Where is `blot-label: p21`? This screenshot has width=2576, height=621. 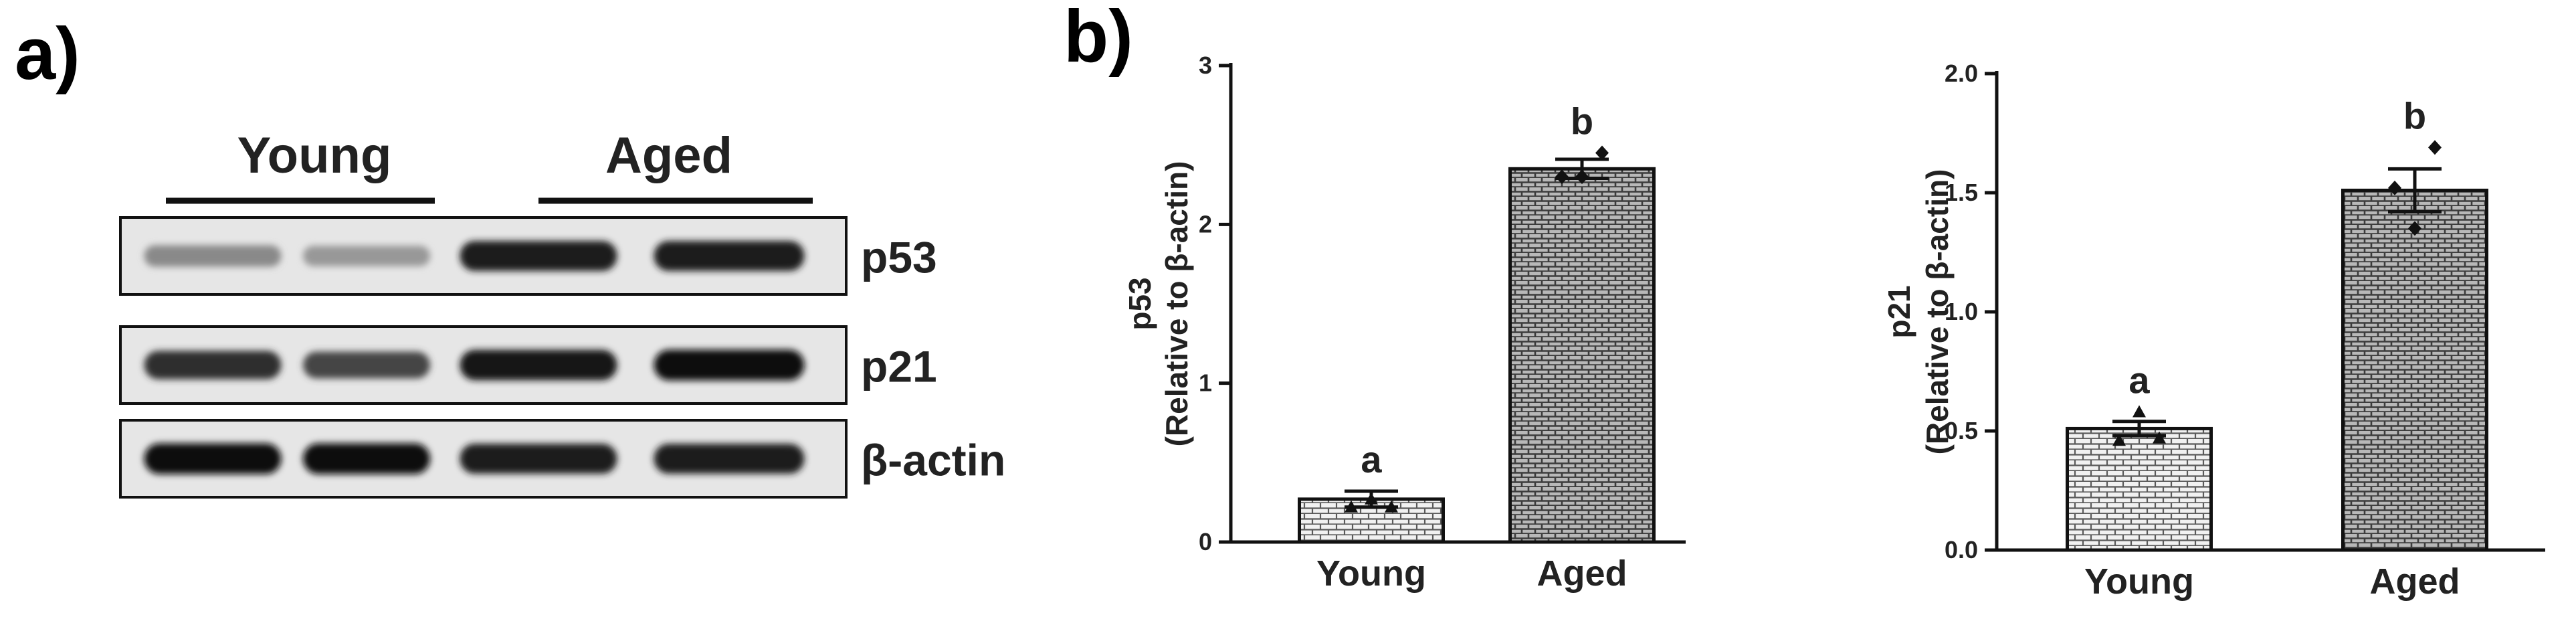 blot-label: p21 is located at coordinates (899, 367).